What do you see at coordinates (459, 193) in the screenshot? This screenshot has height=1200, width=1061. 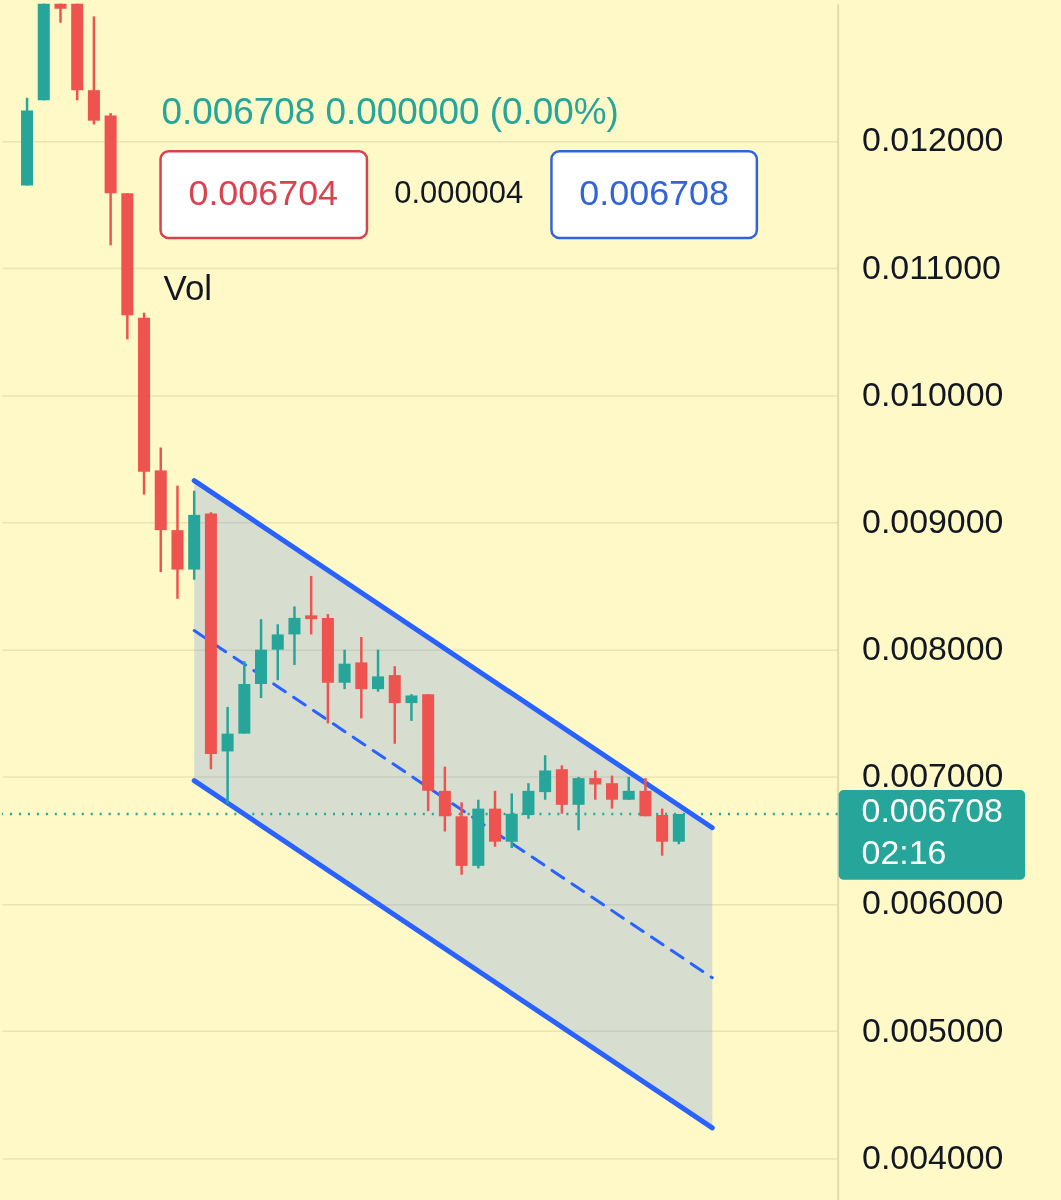 I see `annotation: 0.000004` at bounding box center [459, 193].